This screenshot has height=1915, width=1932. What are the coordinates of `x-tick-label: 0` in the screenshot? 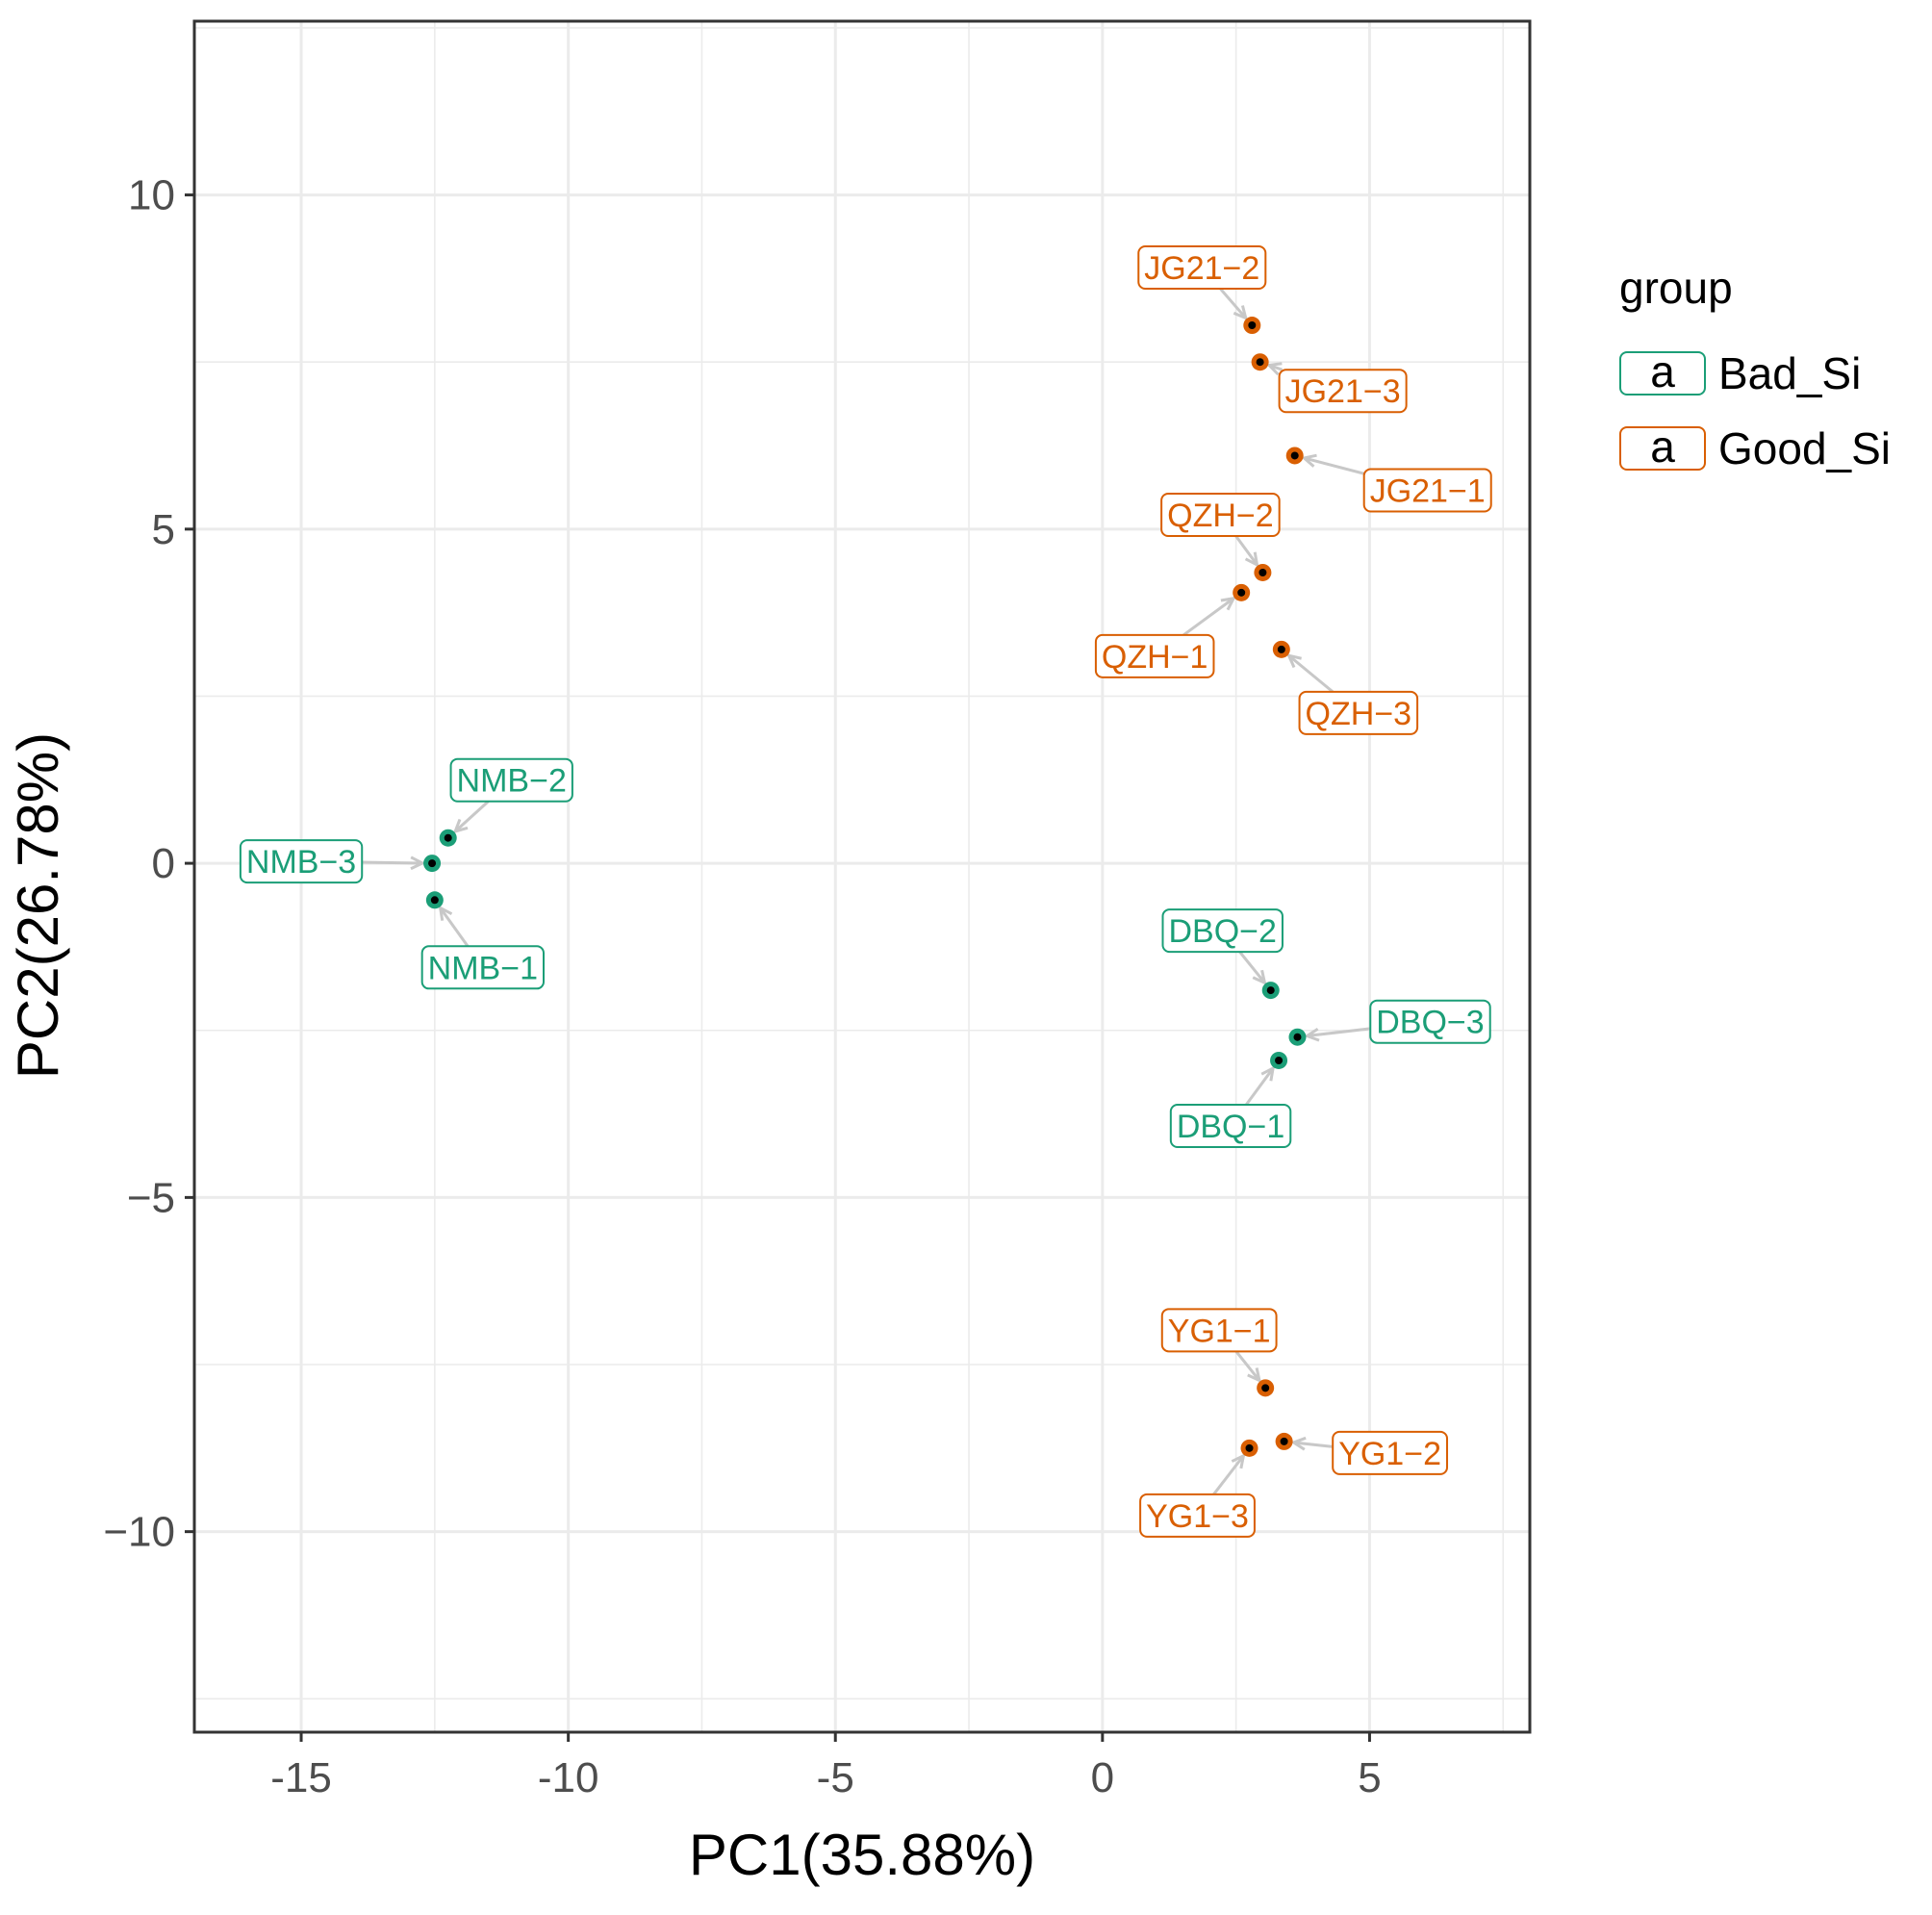 It's located at (1102, 1777).